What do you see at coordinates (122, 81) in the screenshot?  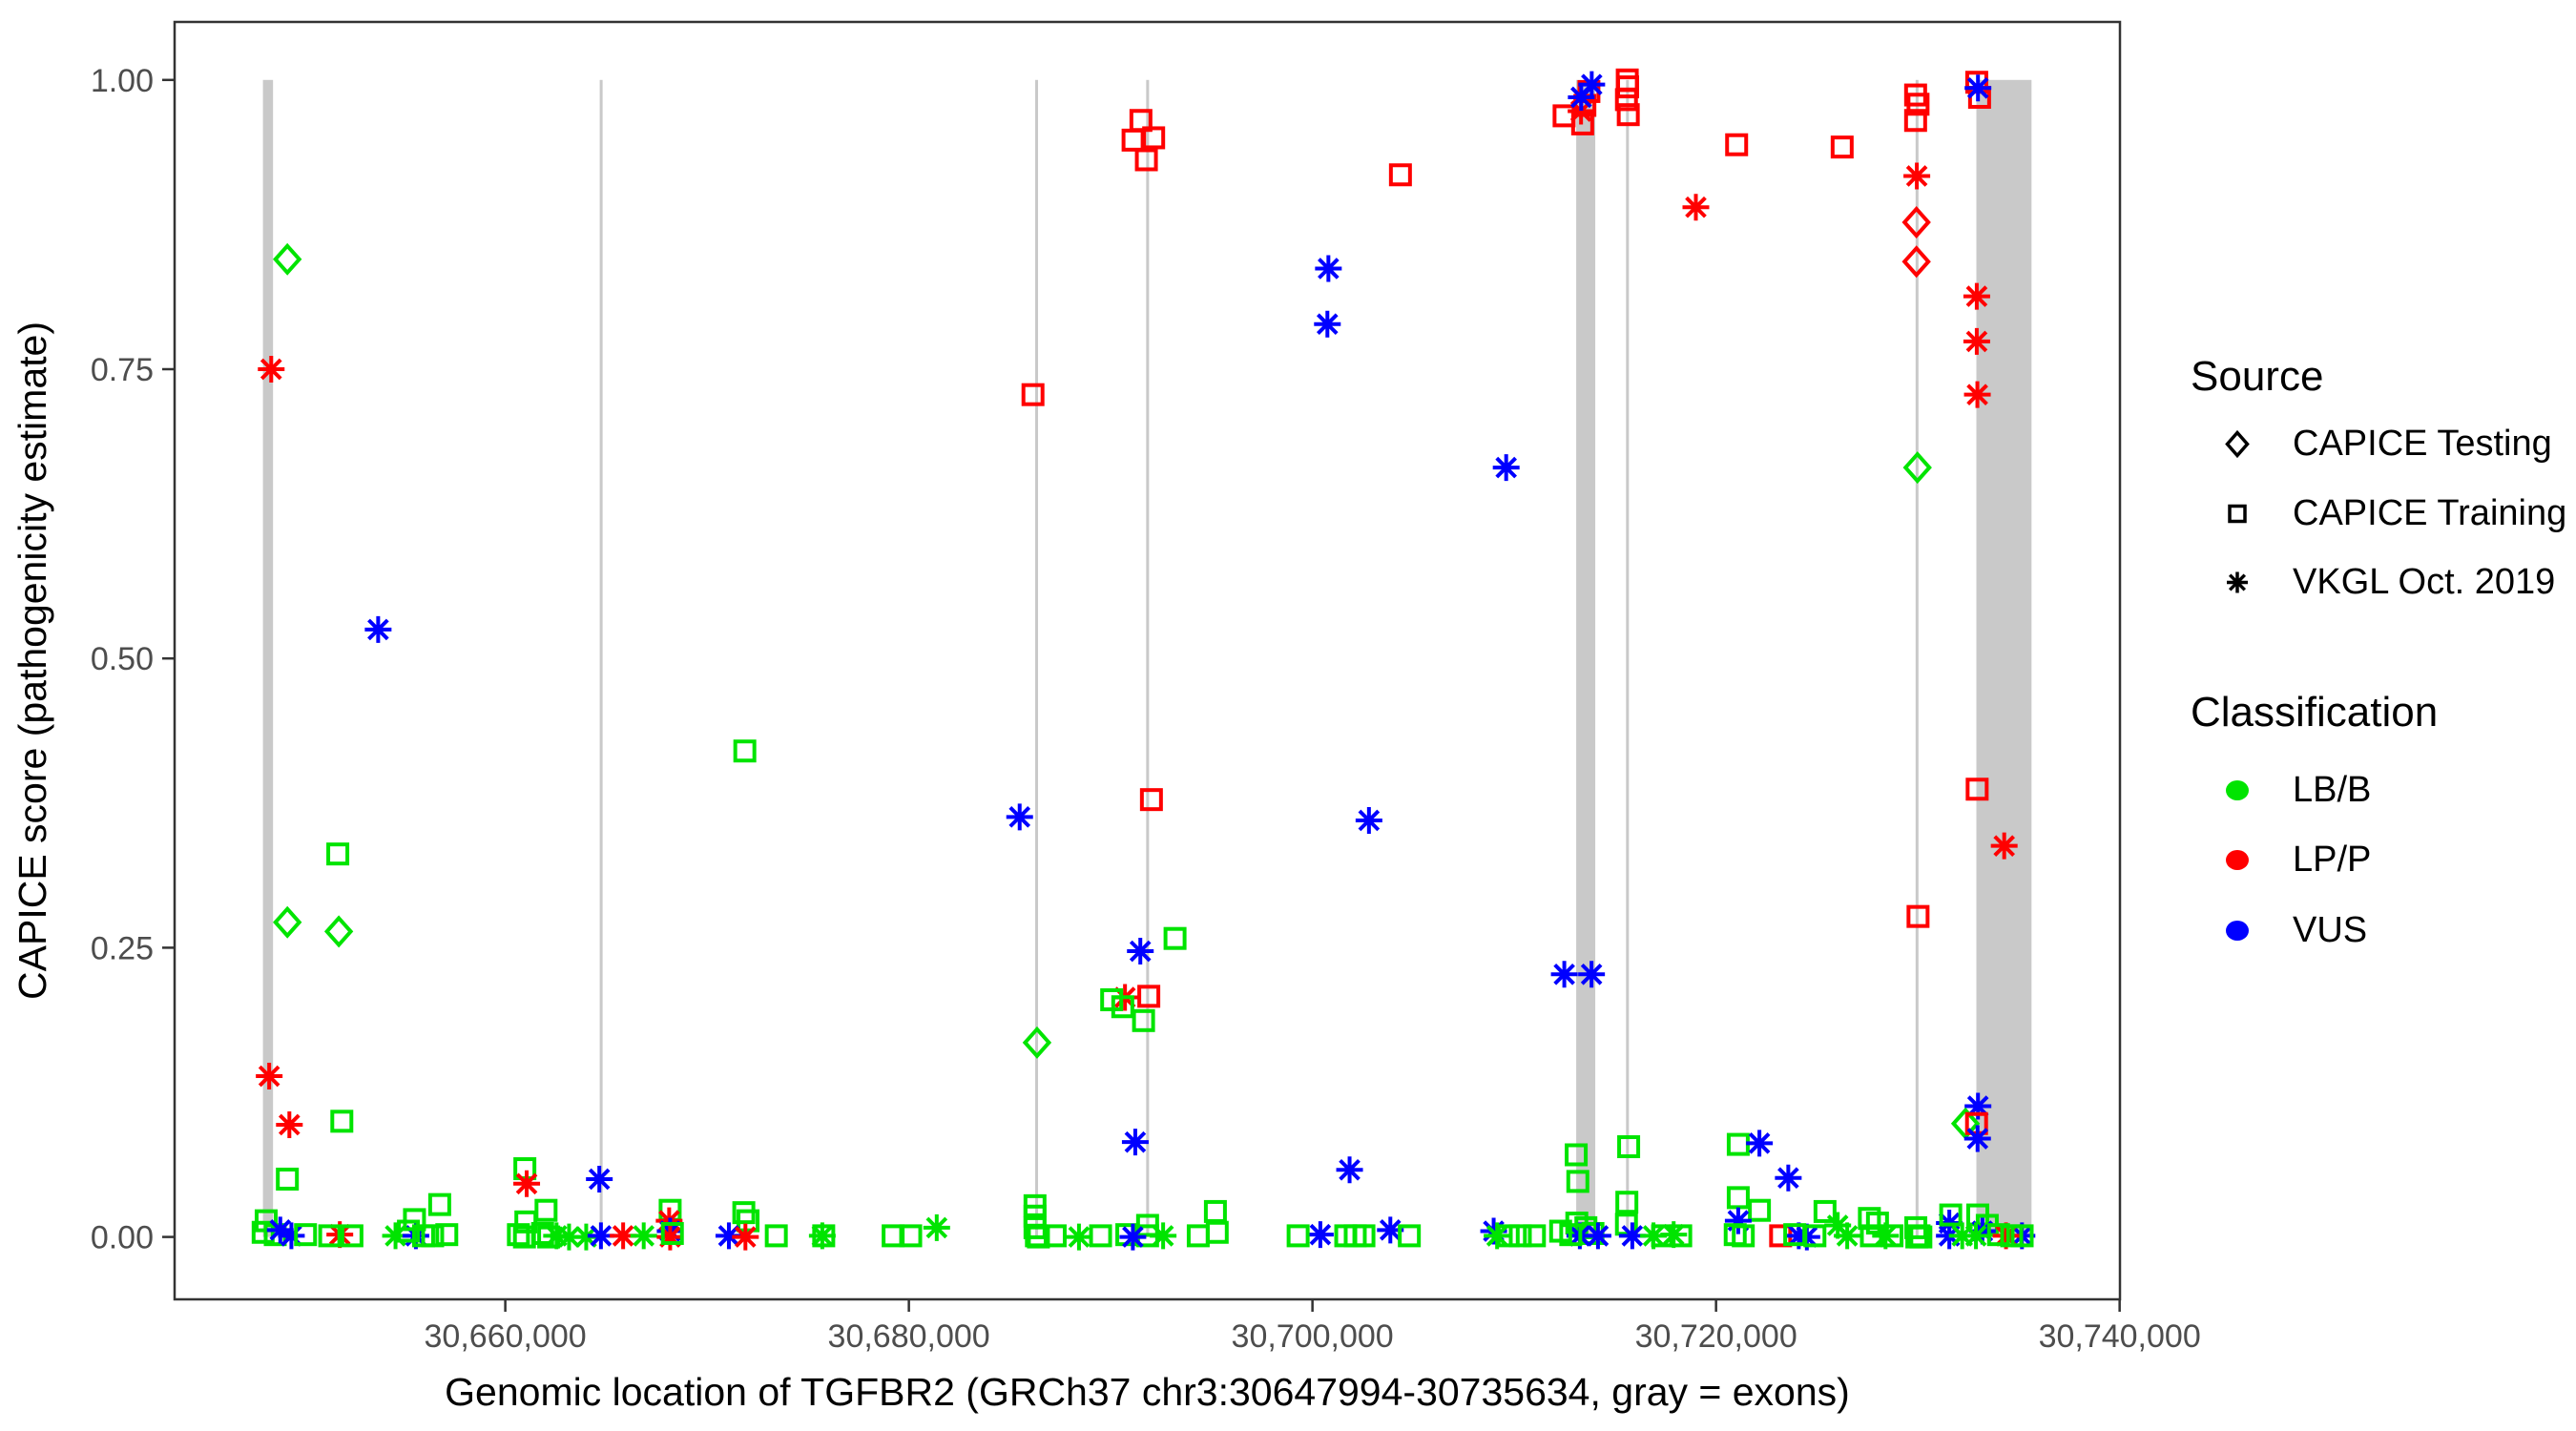 I see `y-tick-label: 1.00` at bounding box center [122, 81].